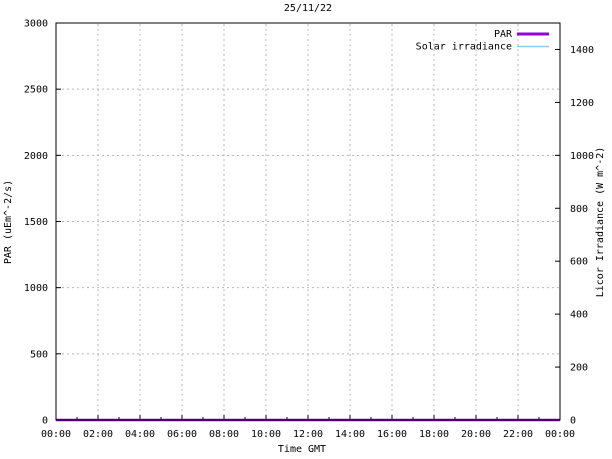  I want to click on y-right-tick-label: 1200, so click(582, 103).